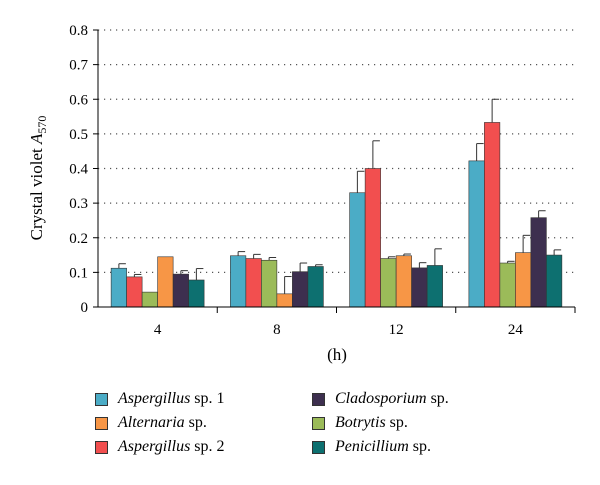 This screenshot has height=485, width=600. I want to click on y-tick-label: 0.7, so click(78, 66).